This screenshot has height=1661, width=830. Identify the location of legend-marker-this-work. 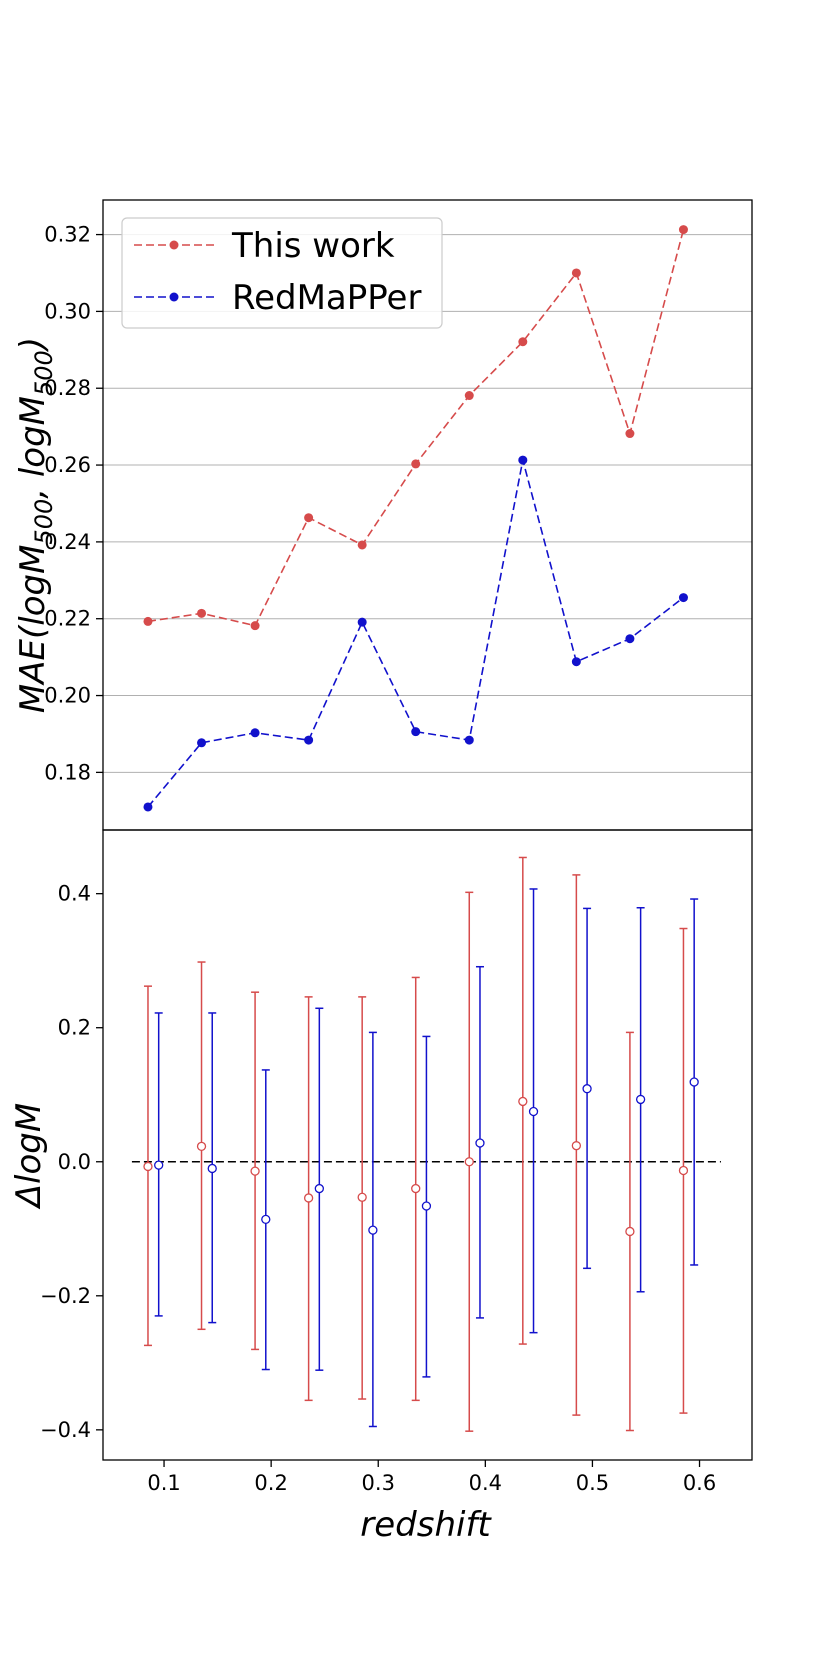
(174, 245).